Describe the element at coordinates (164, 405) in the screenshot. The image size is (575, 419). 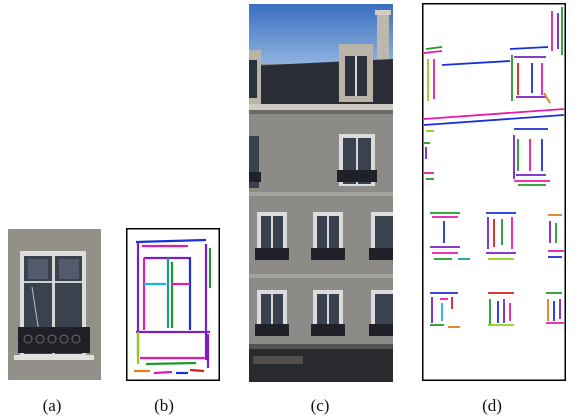
I see `caption-b: (b)` at that location.